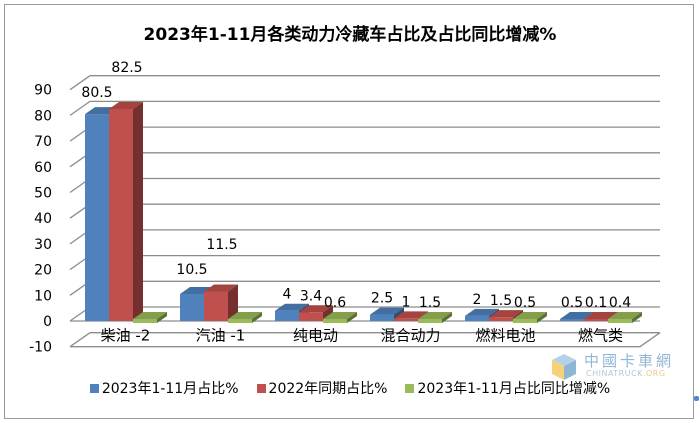  What do you see at coordinates (620, 303) in the screenshot?
I see `svg-text: 0.4` at bounding box center [620, 303].